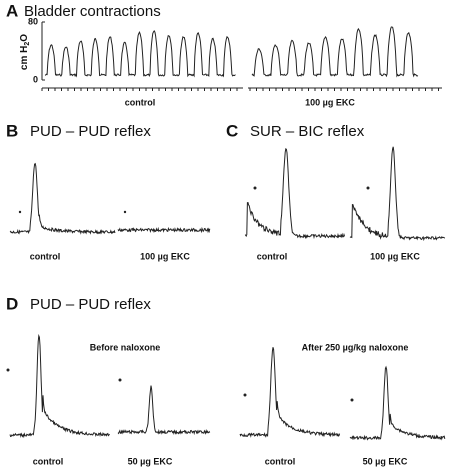 This screenshot has width=451, height=470. Describe the element at coordinates (33, 21) in the screenshot. I see `y-tick-label: 80` at that location.